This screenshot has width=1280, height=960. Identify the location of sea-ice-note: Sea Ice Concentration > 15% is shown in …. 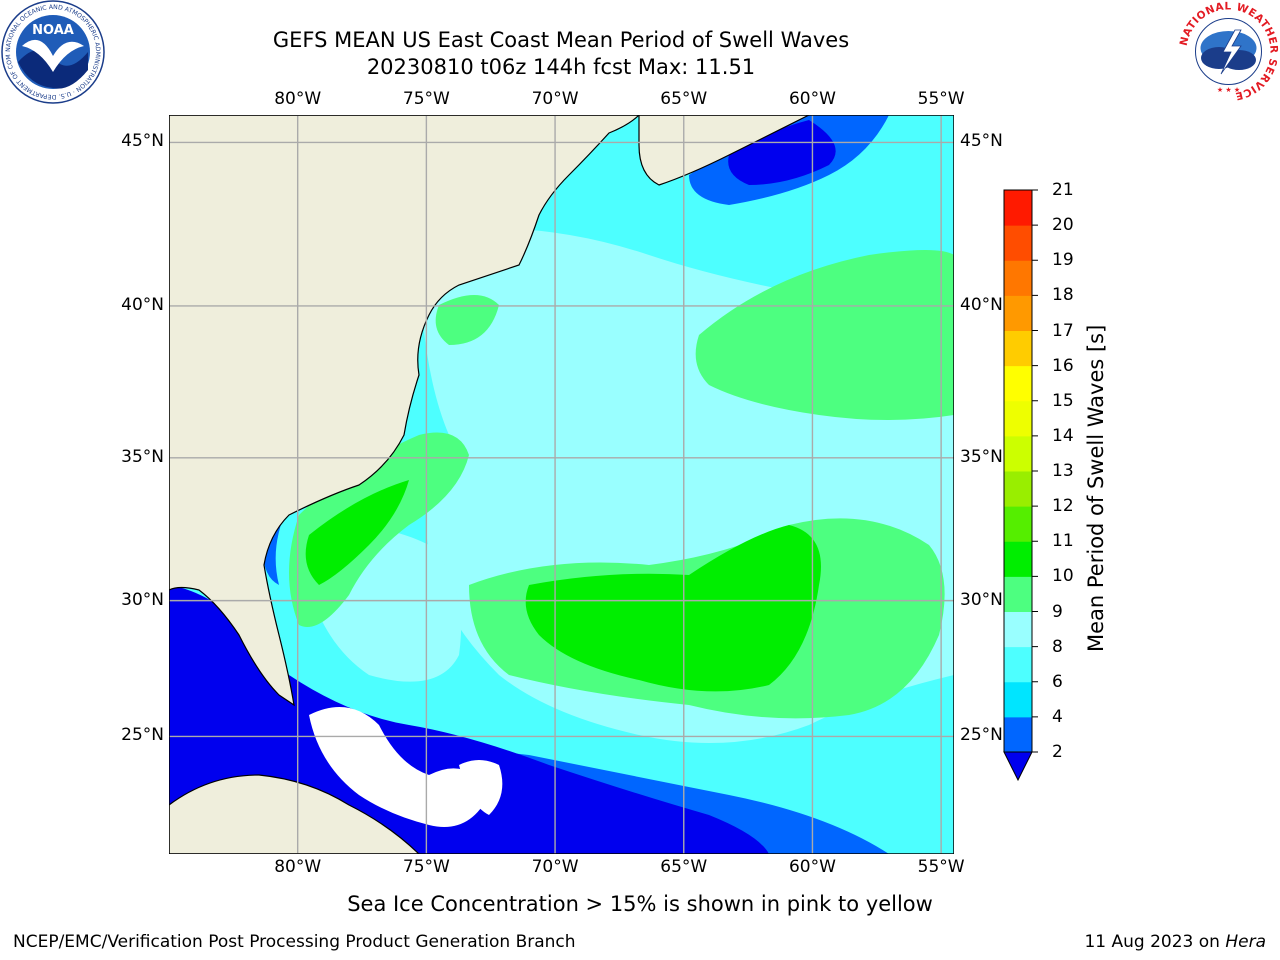
(640, 904).